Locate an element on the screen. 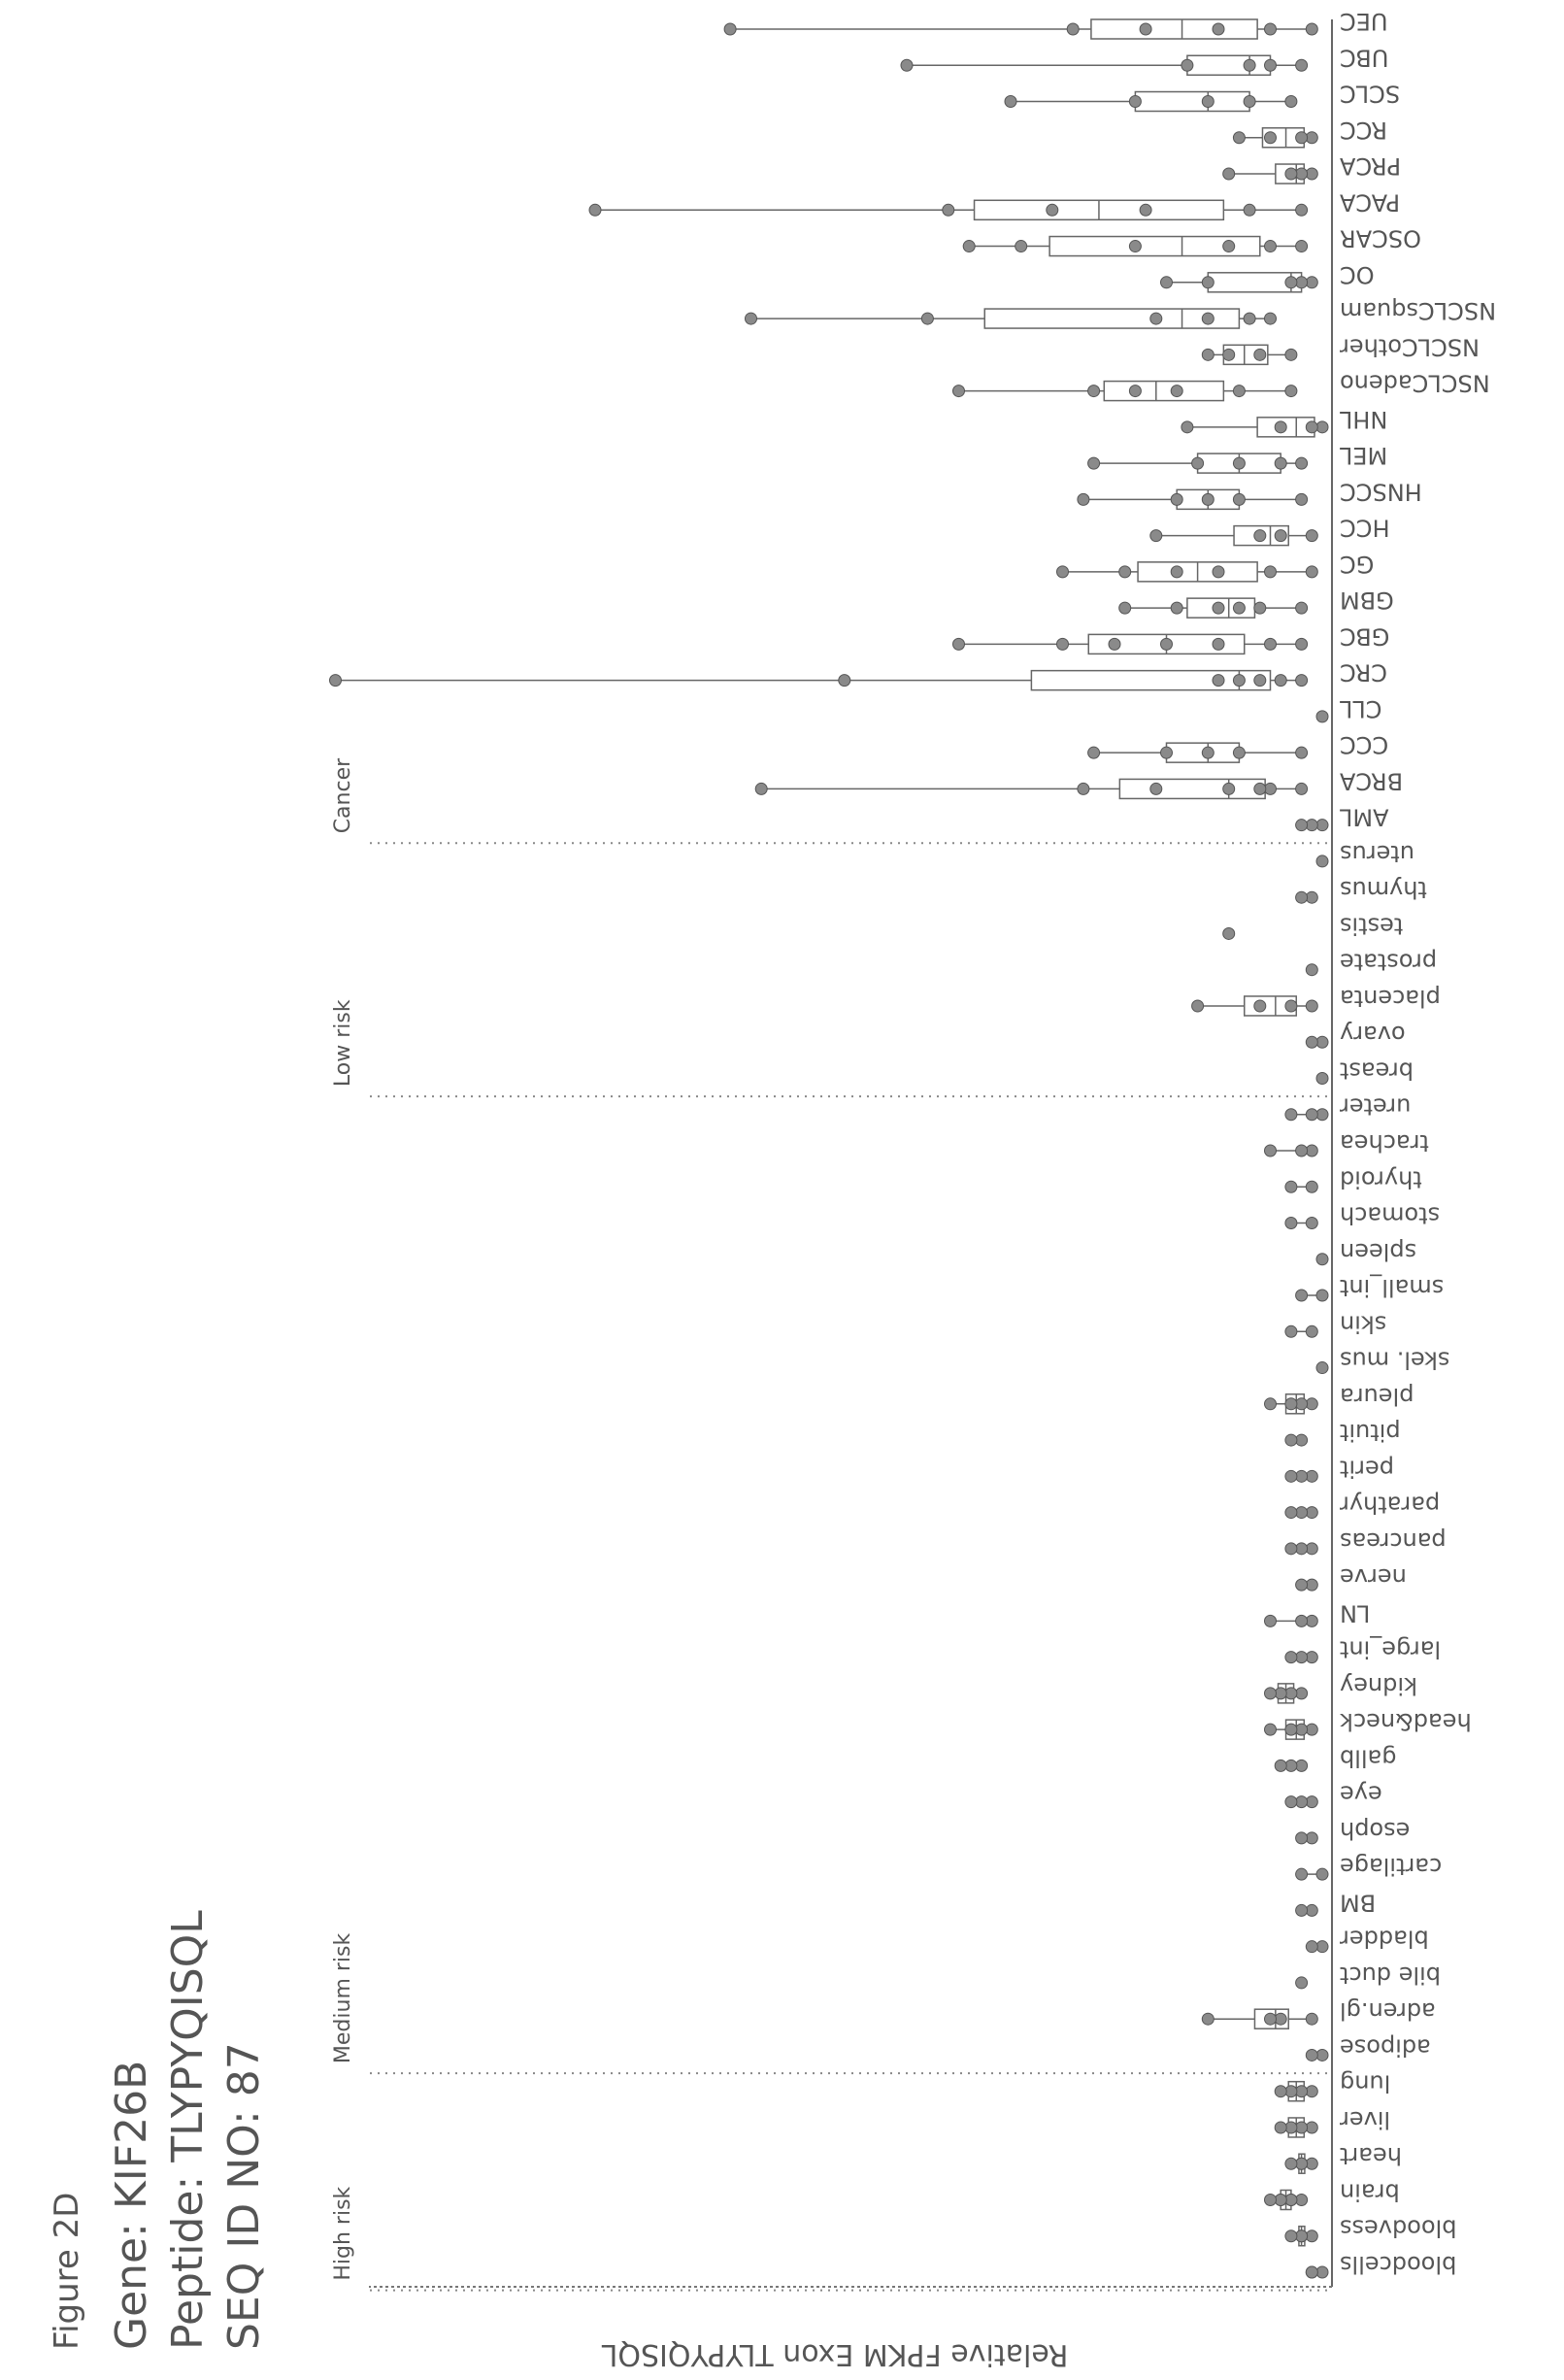 The image size is (1564, 2380). category-label: breast is located at coordinates (1377, 1070).